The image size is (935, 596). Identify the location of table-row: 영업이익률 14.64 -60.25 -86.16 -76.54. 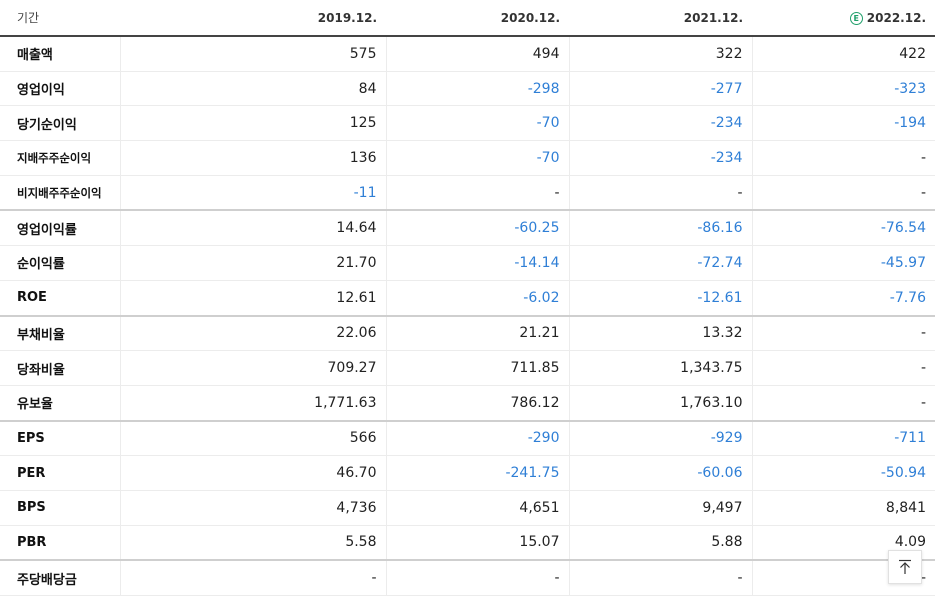
(467, 228).